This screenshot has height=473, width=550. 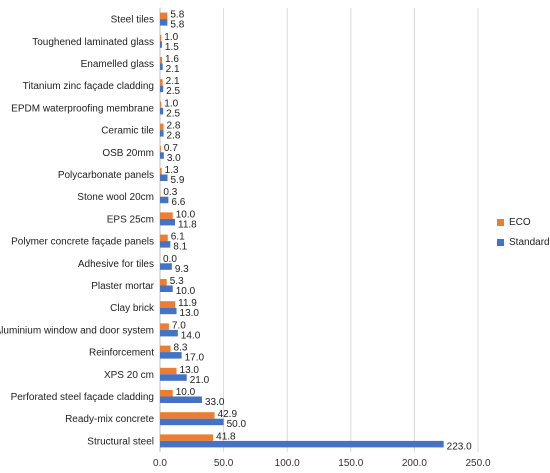 What do you see at coordinates (180, 247) in the screenshot?
I see `data-label-standard: 8.1` at bounding box center [180, 247].